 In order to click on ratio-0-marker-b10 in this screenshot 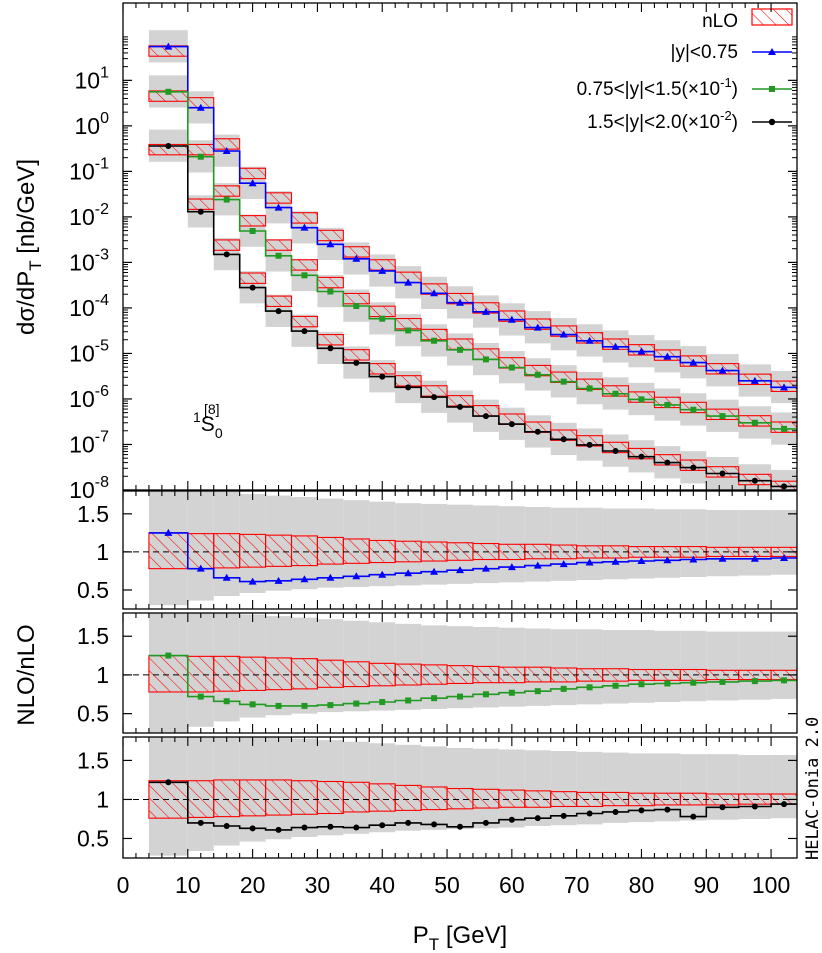, I will do `click(434, 571)`.